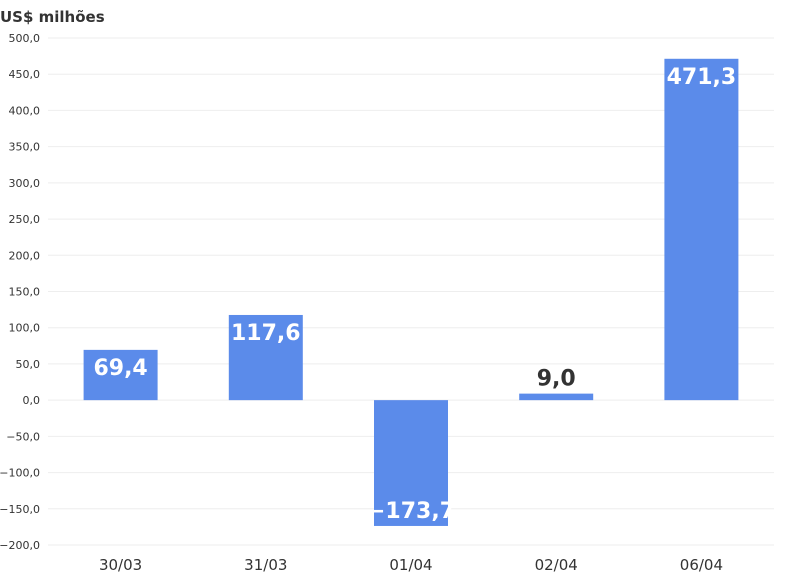 Image resolution: width=794 pixels, height=575 pixels. I want to click on y-tick-label: −200,0, so click(20, 545).